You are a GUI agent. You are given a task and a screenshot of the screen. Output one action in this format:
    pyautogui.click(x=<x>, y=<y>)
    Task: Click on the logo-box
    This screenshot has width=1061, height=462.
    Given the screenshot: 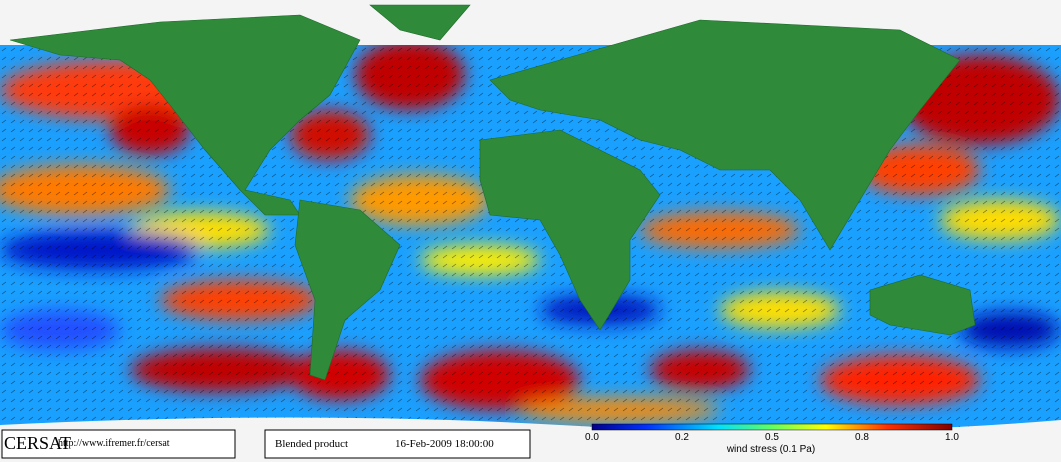 What is the action you would take?
    pyautogui.click(x=118, y=444)
    